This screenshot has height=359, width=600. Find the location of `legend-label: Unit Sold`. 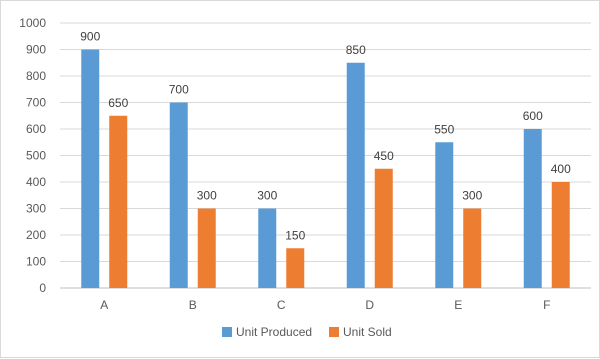

legend-label: Unit Sold is located at coordinates (367, 332).